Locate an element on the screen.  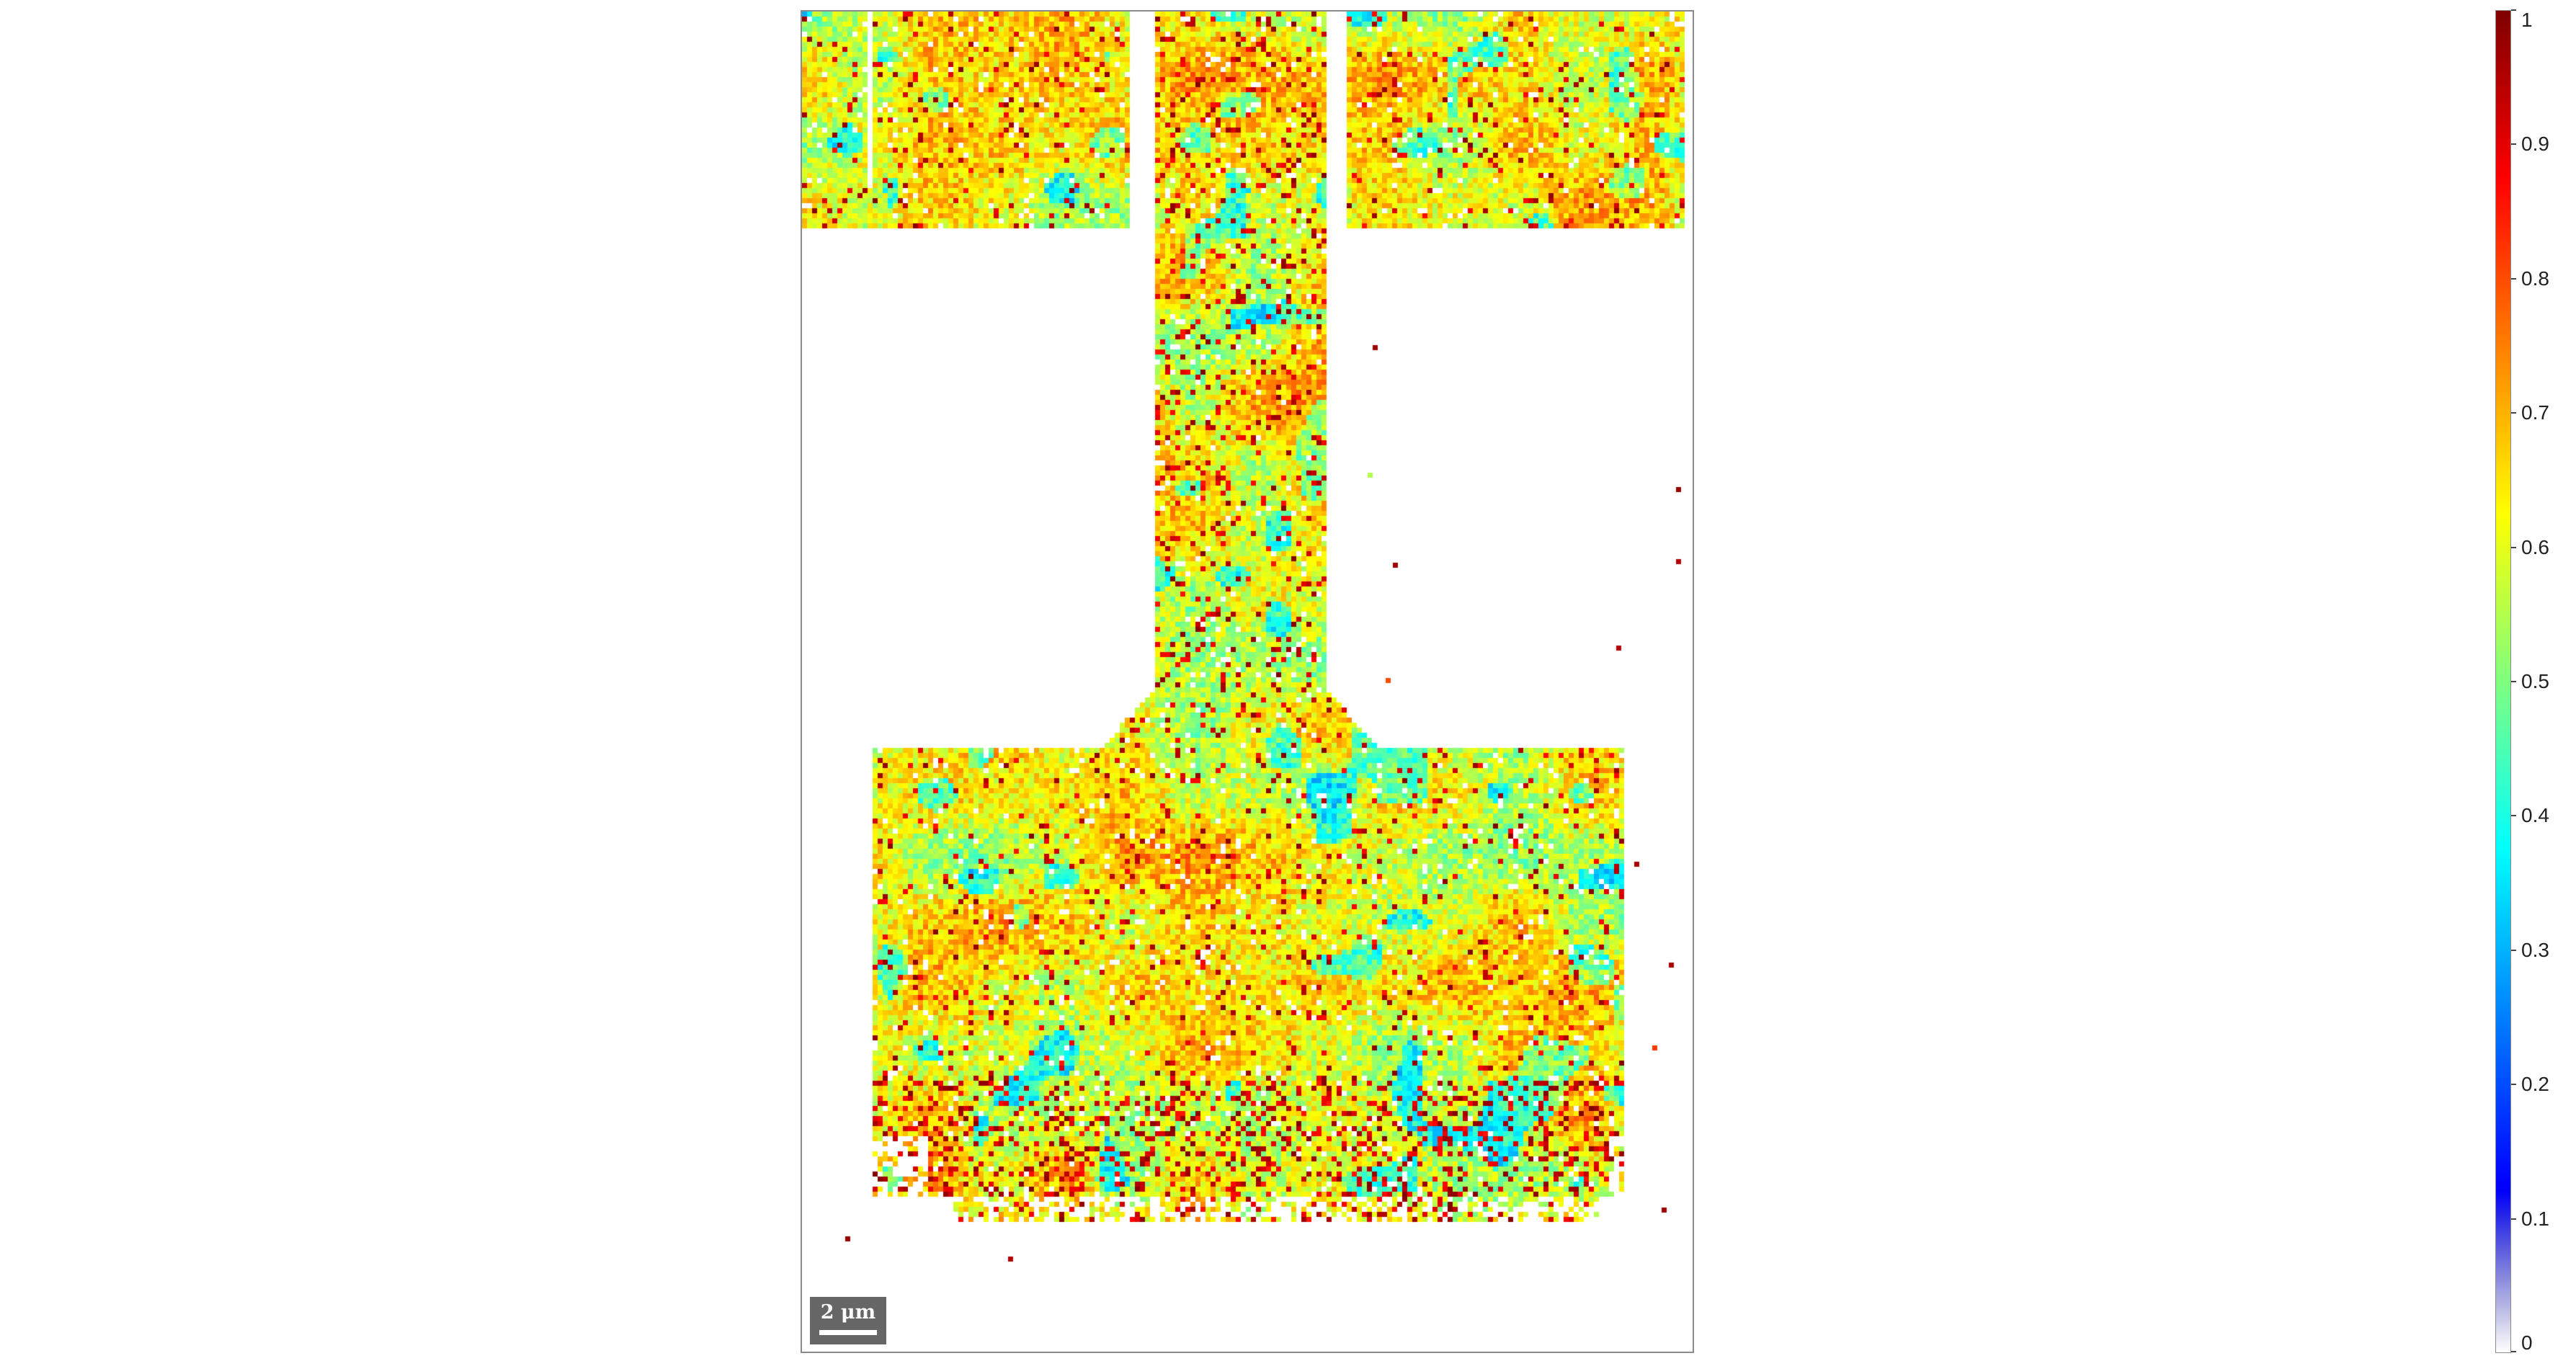
colorbar-tick-label: 0.5 is located at coordinates (2535, 681).